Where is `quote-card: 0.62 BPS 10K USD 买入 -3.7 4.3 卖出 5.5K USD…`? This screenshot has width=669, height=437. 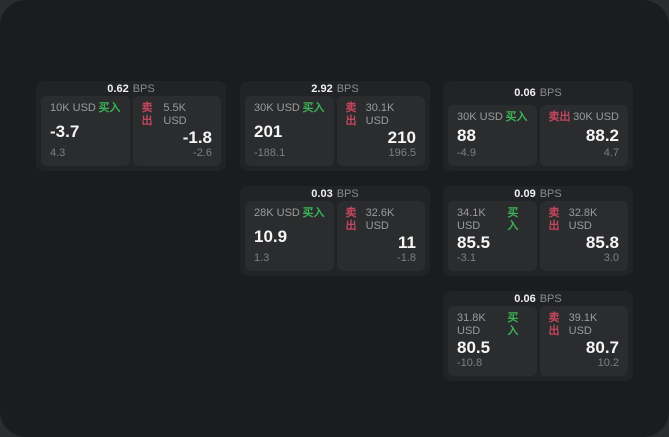
quote-card: 0.62 BPS 10K USD 买入 -3.7 4.3 卖出 5.5K USD… is located at coordinates (131, 126).